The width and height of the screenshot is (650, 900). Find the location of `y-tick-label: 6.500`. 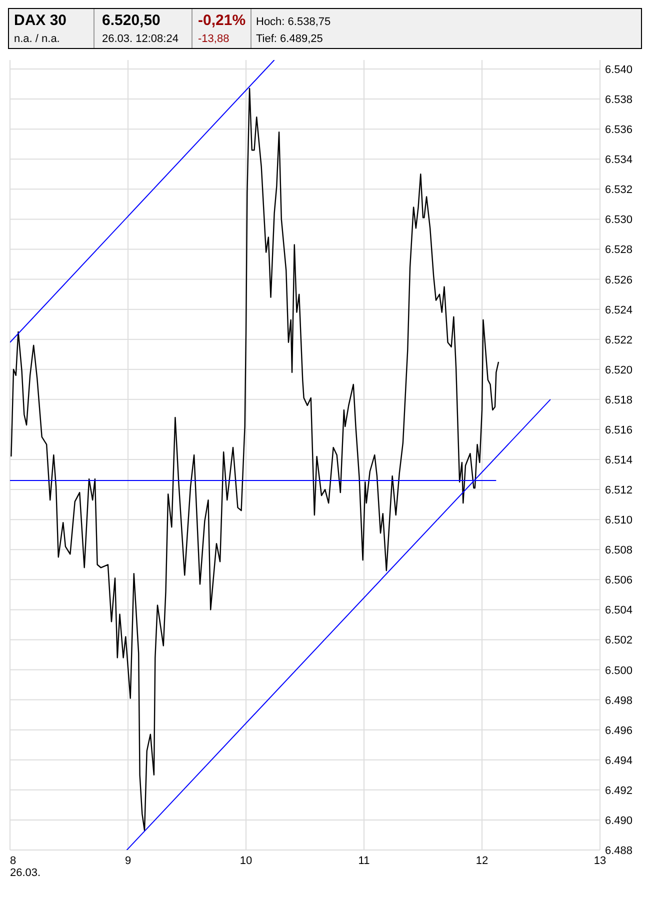

y-tick-label: 6.500 is located at coordinates (619, 670).